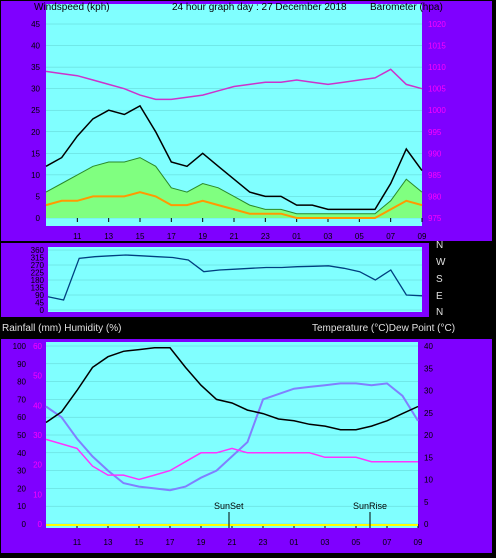  What do you see at coordinates (24, 524) in the screenshot?
I see `humidity-y-tick-label: 0` at bounding box center [24, 524].